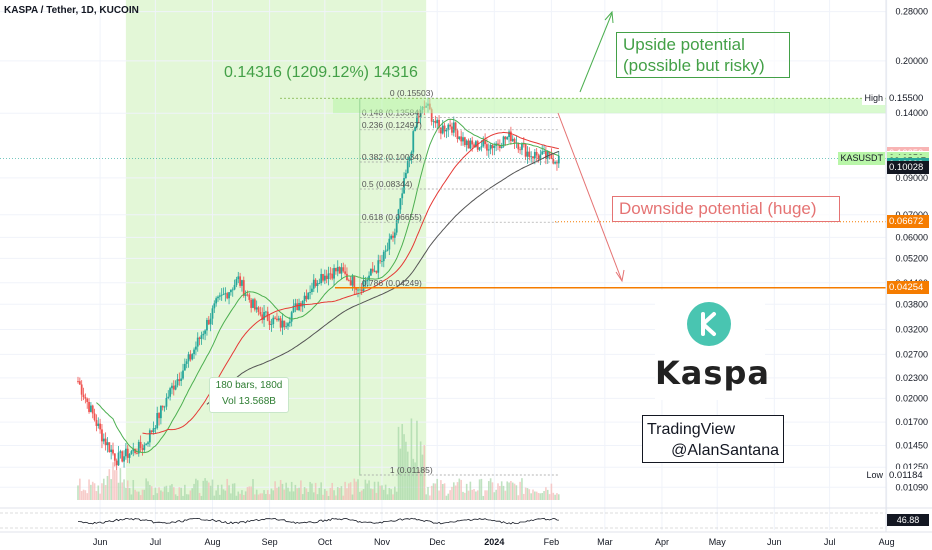 The width and height of the screenshot is (932, 550). I want to click on downside-annotation: Downside potential (huge), so click(726, 209).